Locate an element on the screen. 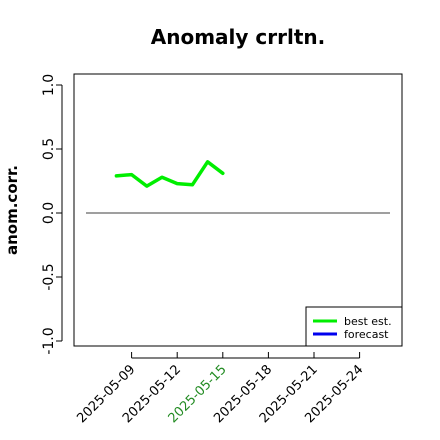  y-tick-label: -1.0 is located at coordinates (49, 340).